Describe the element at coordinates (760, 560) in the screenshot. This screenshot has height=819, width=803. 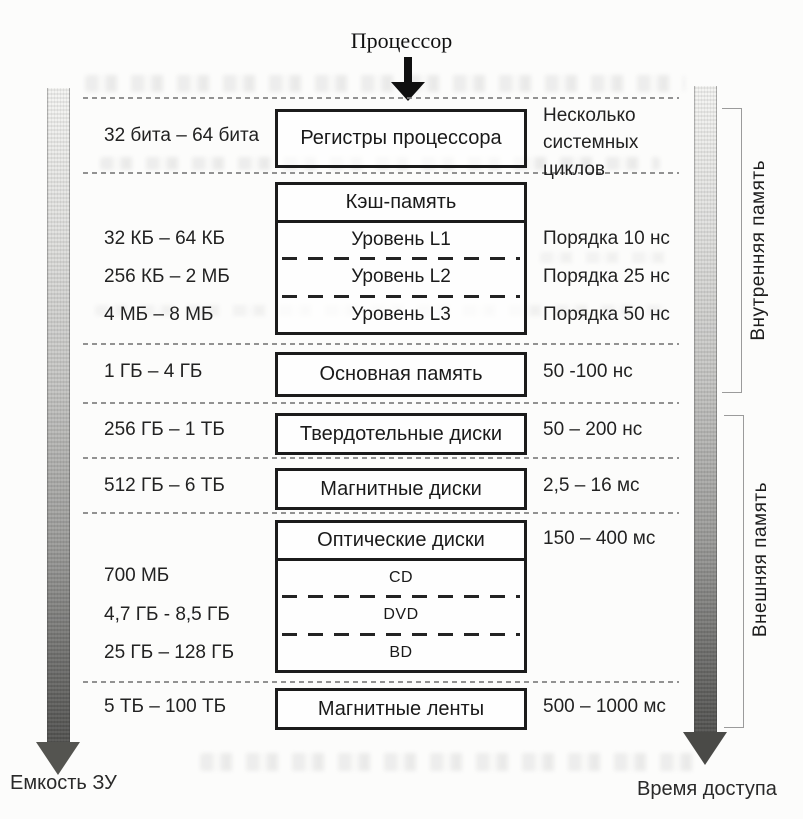
I see `external-memory-label: Внешняя память` at that location.